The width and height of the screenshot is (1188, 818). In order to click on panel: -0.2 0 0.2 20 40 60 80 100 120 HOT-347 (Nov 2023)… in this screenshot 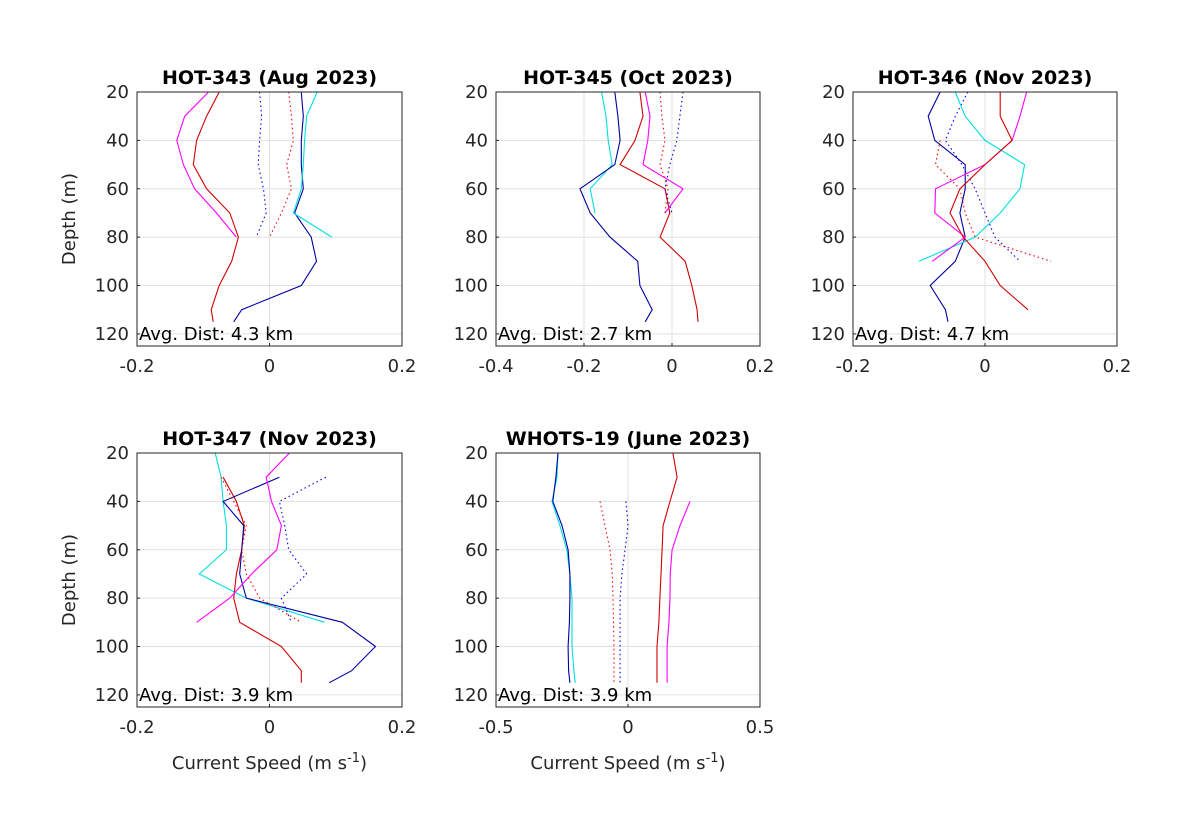, I will do `click(237, 601)`.